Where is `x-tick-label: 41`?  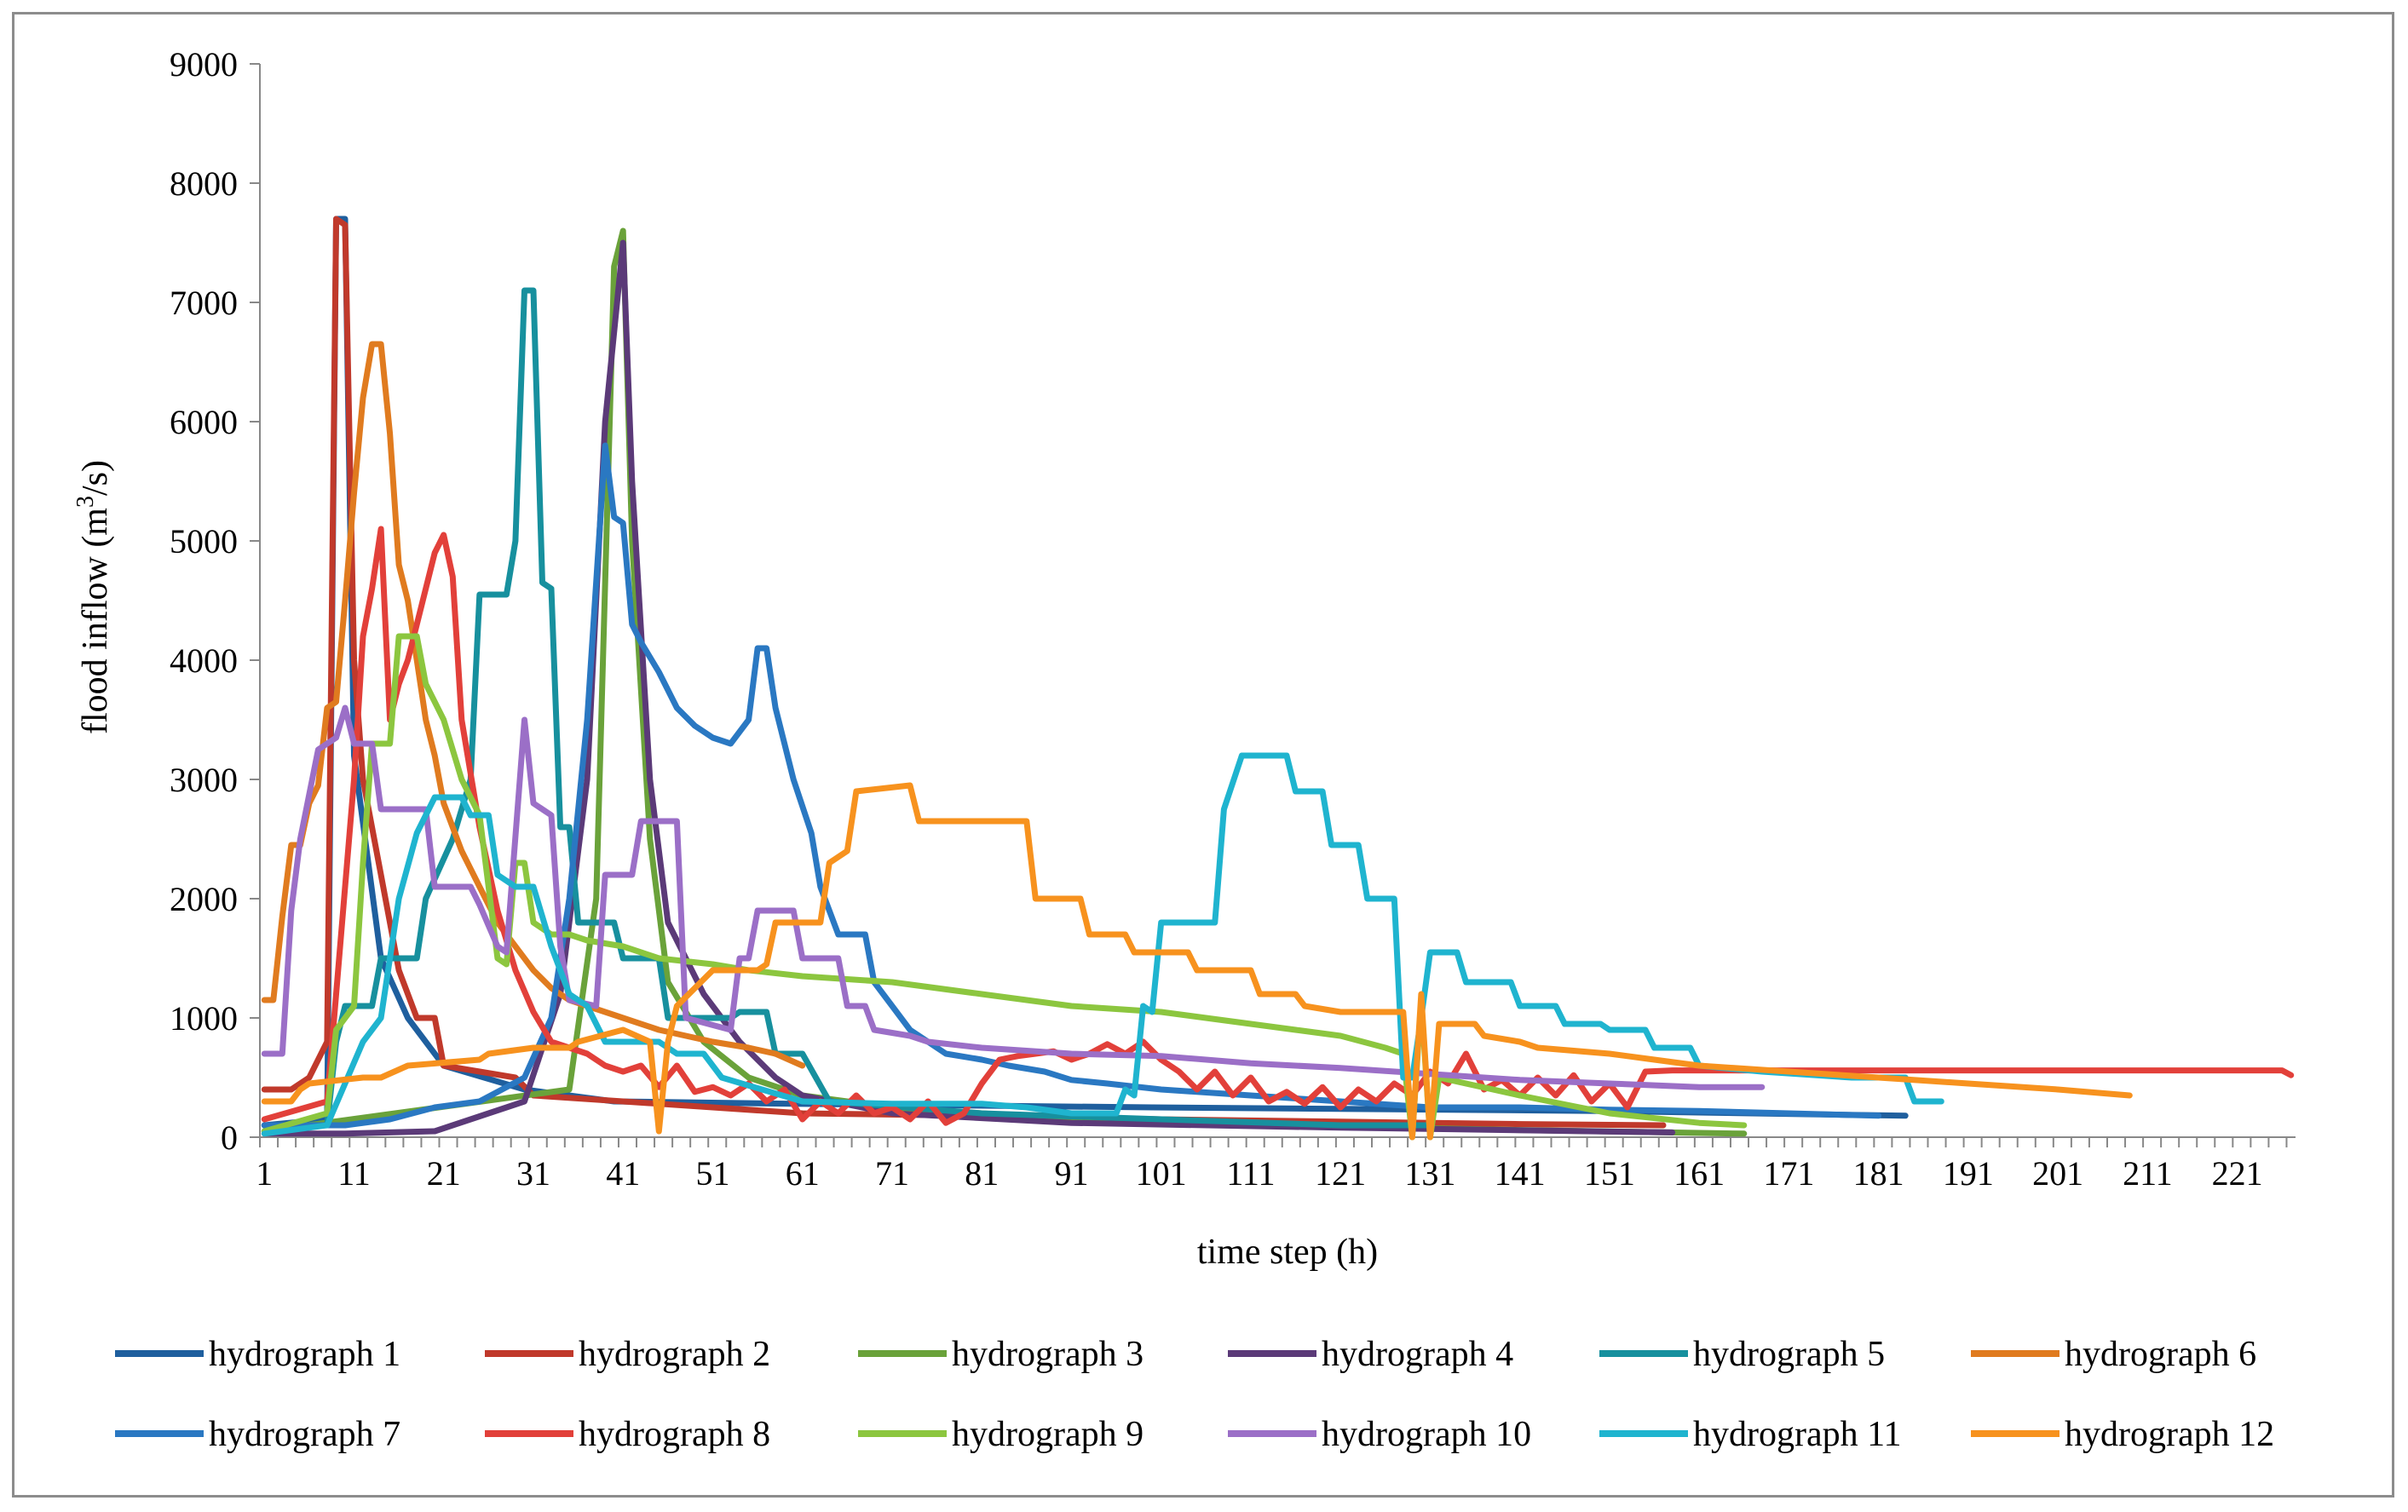 x-tick-label: 41 is located at coordinates (623, 1173).